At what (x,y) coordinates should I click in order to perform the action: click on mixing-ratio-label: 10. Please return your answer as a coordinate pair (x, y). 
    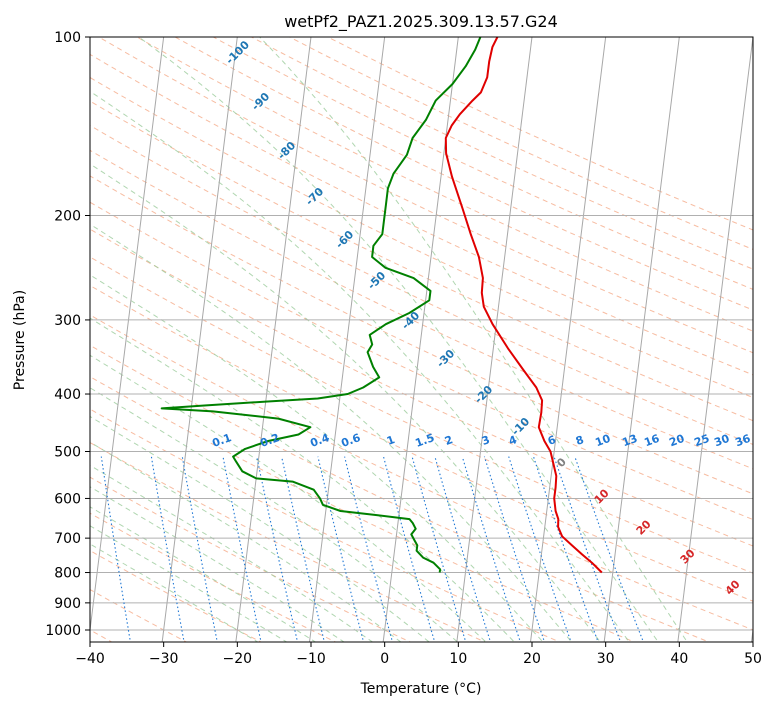
    Looking at the image, I should click on (602, 441).